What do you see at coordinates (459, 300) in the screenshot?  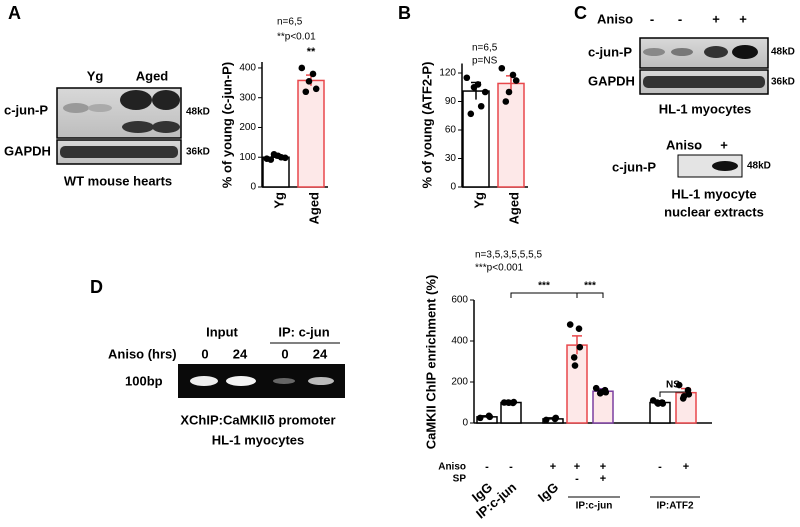 I see `y-tick-label: 600` at bounding box center [459, 300].